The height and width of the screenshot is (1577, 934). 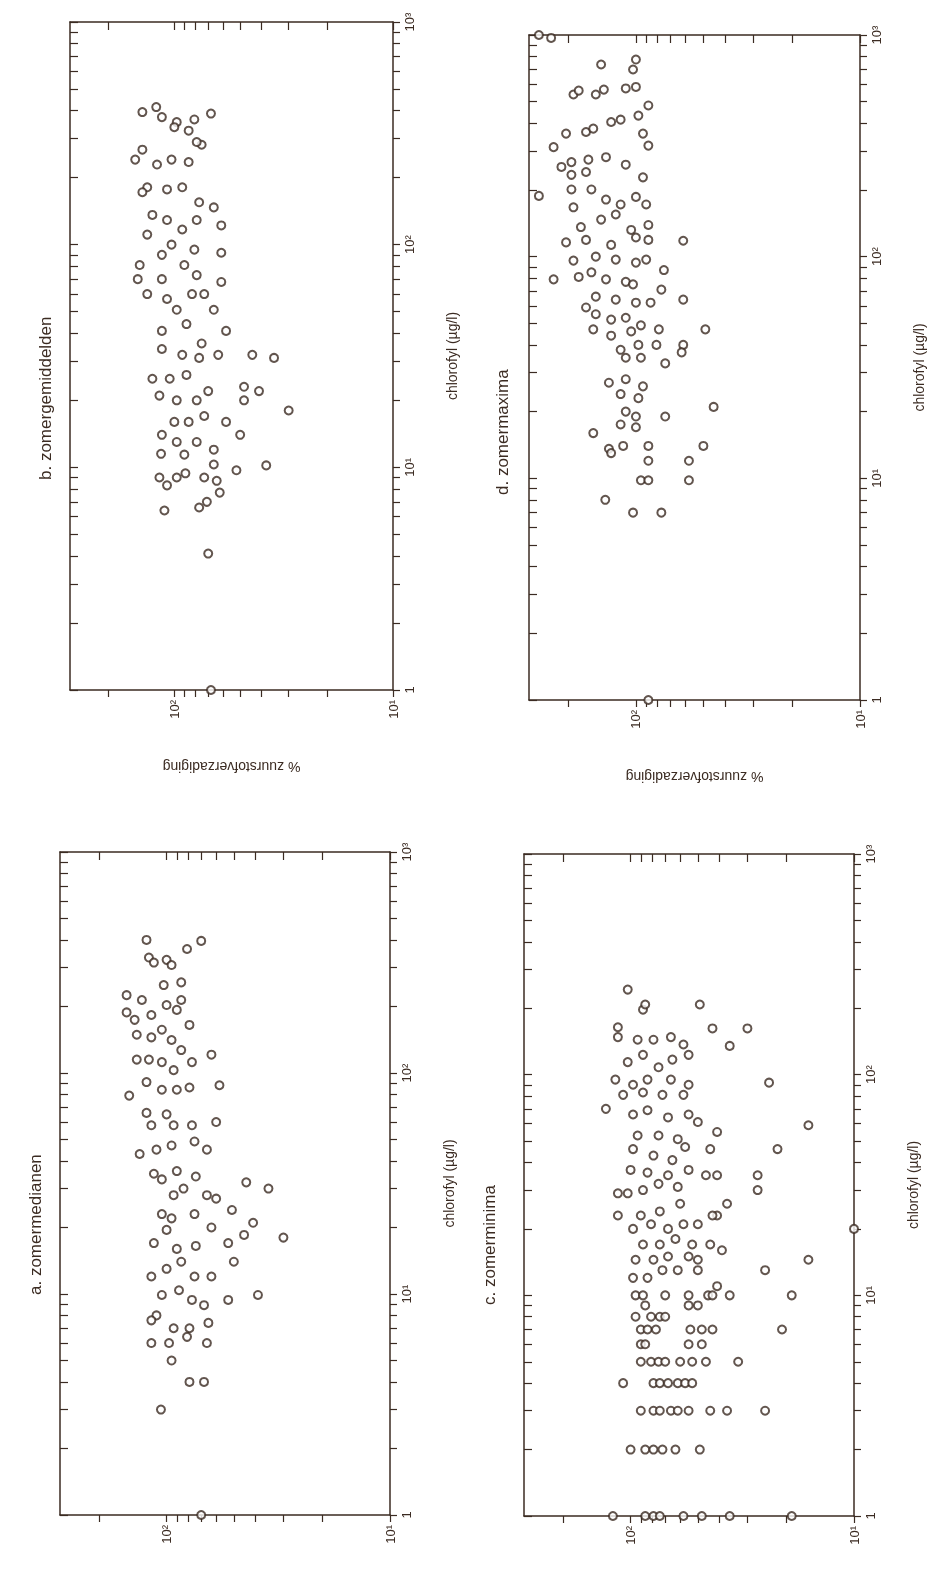 What do you see at coordinates (35, 1224) in the screenshot?
I see `text: a. zomermedianen` at bounding box center [35, 1224].